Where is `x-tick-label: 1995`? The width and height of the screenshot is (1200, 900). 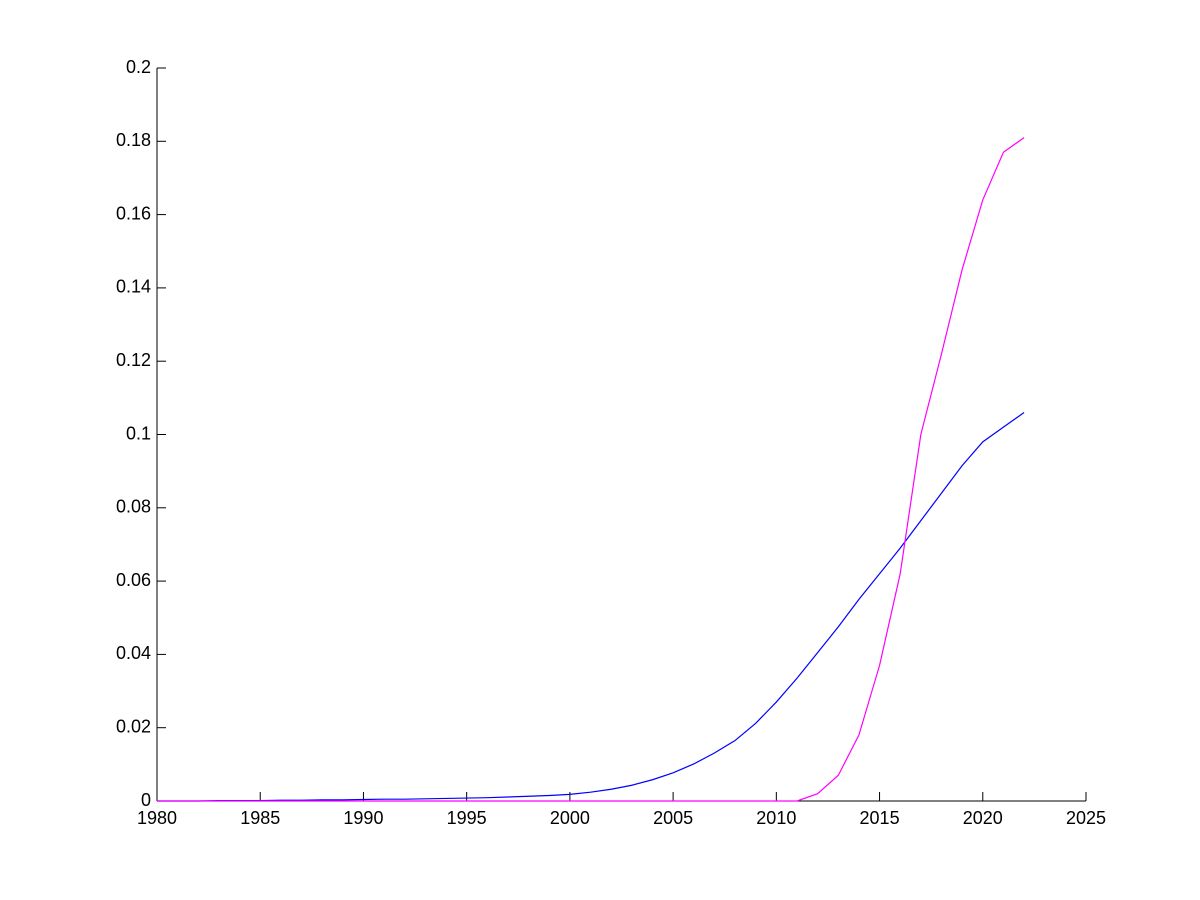
x-tick-label: 1995 is located at coordinates (467, 818).